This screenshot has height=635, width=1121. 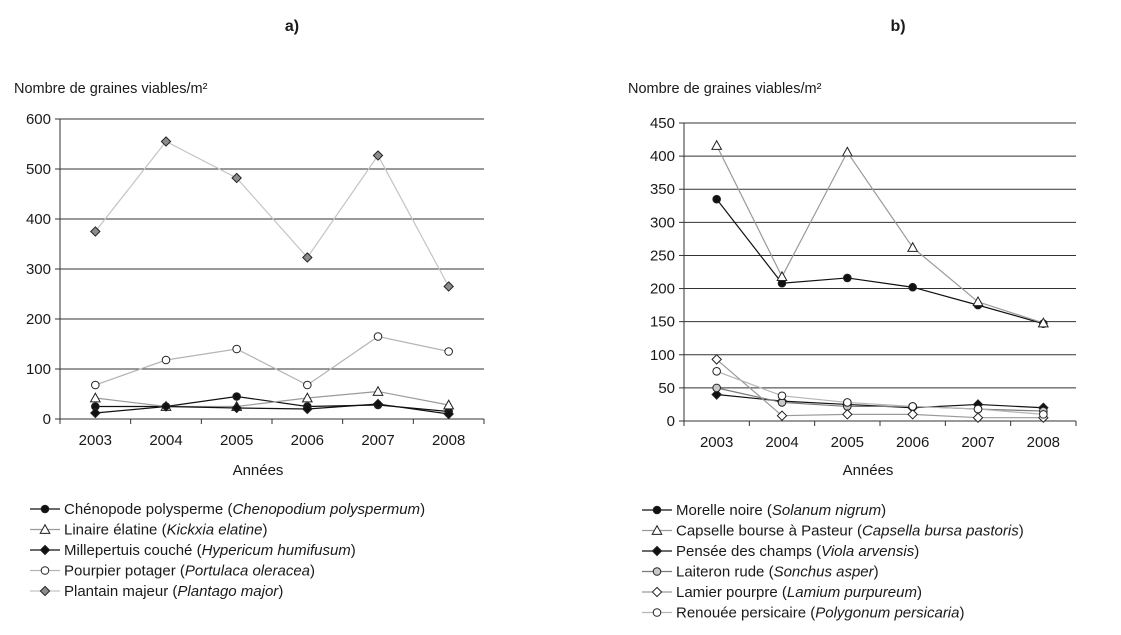 What do you see at coordinates (228, 591) in the screenshot?
I see `legend-scientific-name: Plantago major` at bounding box center [228, 591].